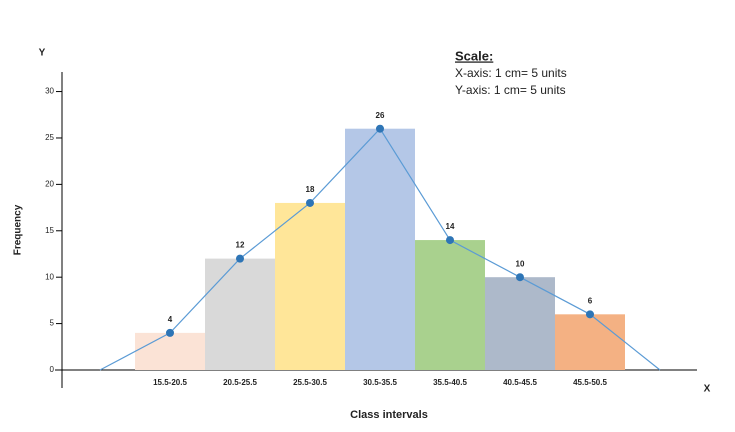 The width and height of the screenshot is (735, 432). I want to click on x-tick-label: 25.5-30.5, so click(310, 382).